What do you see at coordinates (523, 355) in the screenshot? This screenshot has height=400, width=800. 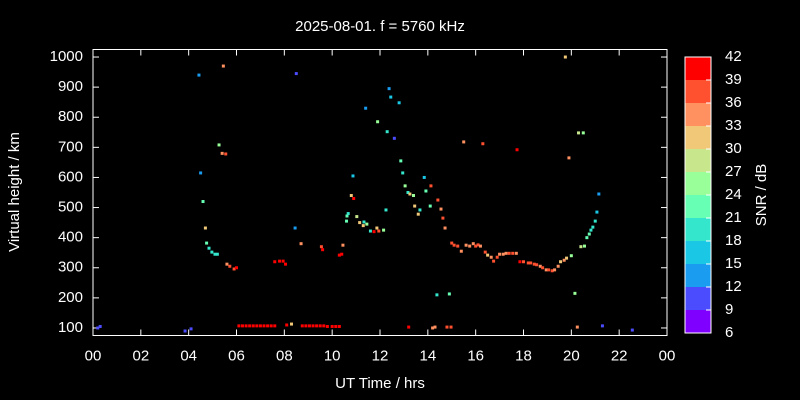 I see `x-tick-label: 18` at bounding box center [523, 355].